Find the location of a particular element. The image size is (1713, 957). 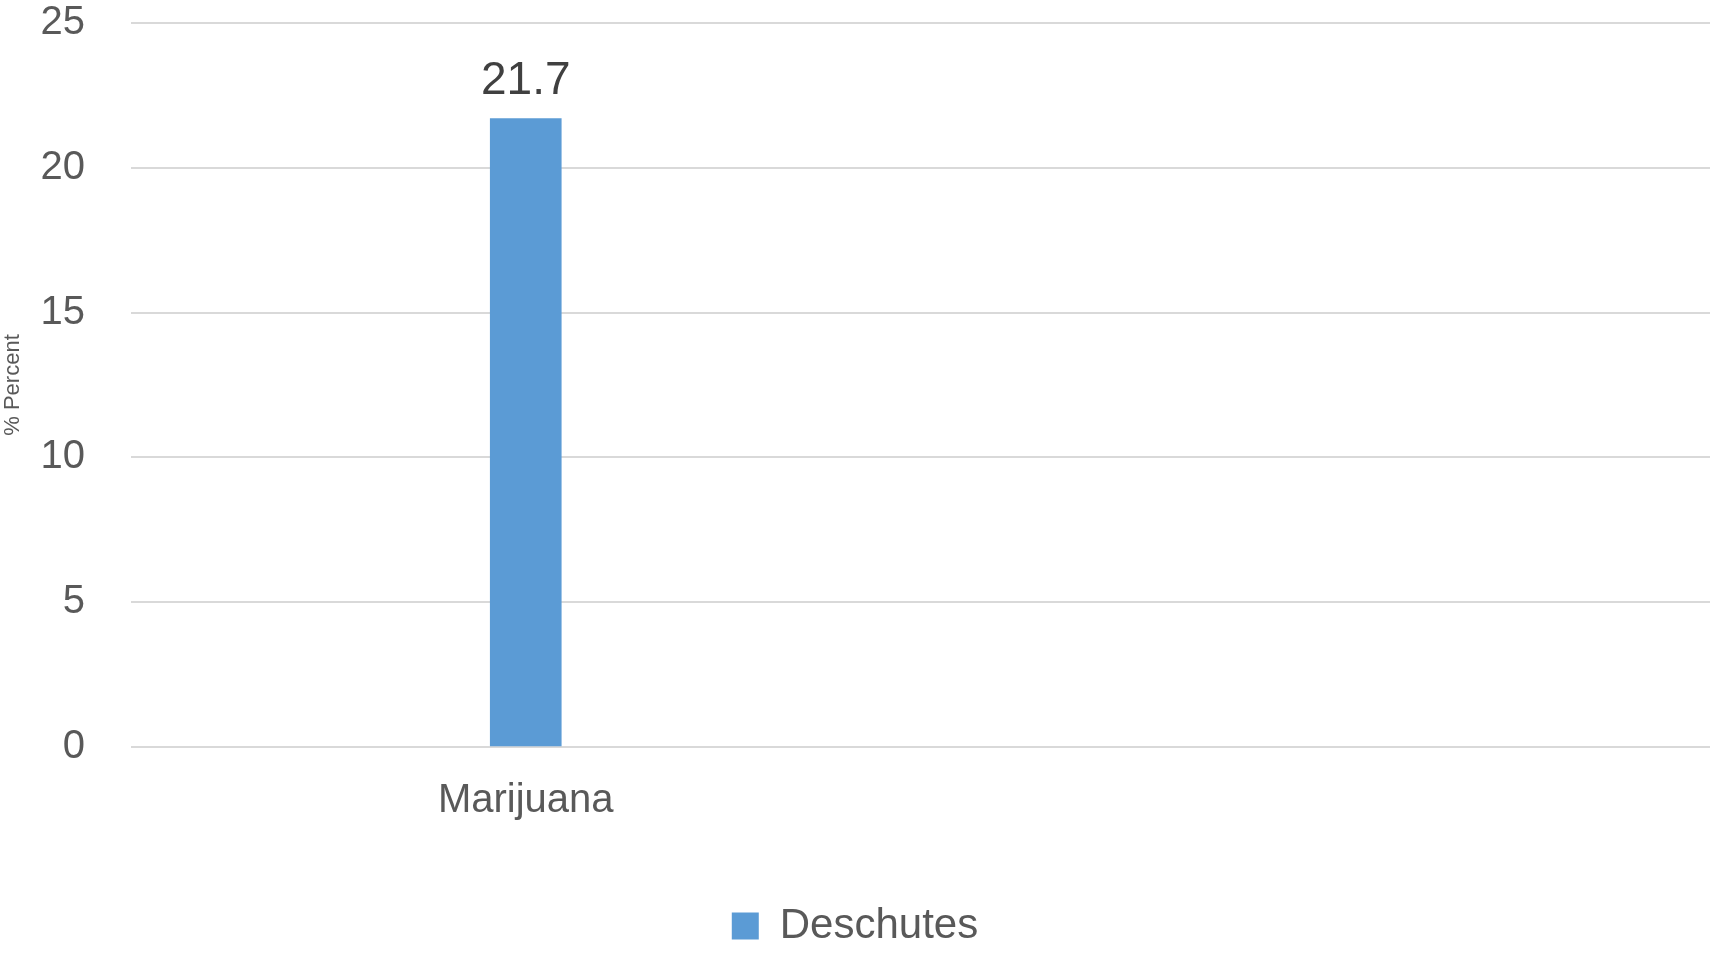

y-tick-label: 5 is located at coordinates (73, 599).